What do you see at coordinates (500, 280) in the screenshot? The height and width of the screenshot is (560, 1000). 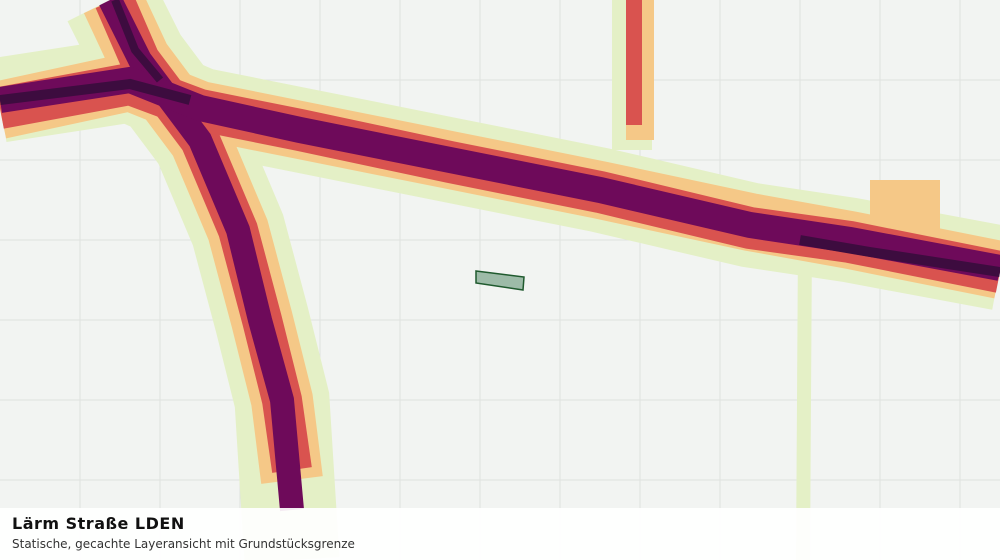 I see `parcel-boundary` at bounding box center [500, 280].